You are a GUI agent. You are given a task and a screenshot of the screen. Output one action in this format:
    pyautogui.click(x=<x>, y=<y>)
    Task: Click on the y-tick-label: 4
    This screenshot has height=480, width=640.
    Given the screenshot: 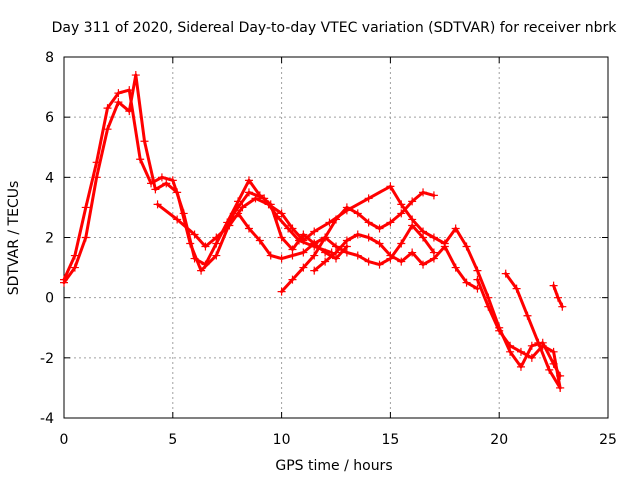 What is the action you would take?
    pyautogui.click(x=49, y=178)
    